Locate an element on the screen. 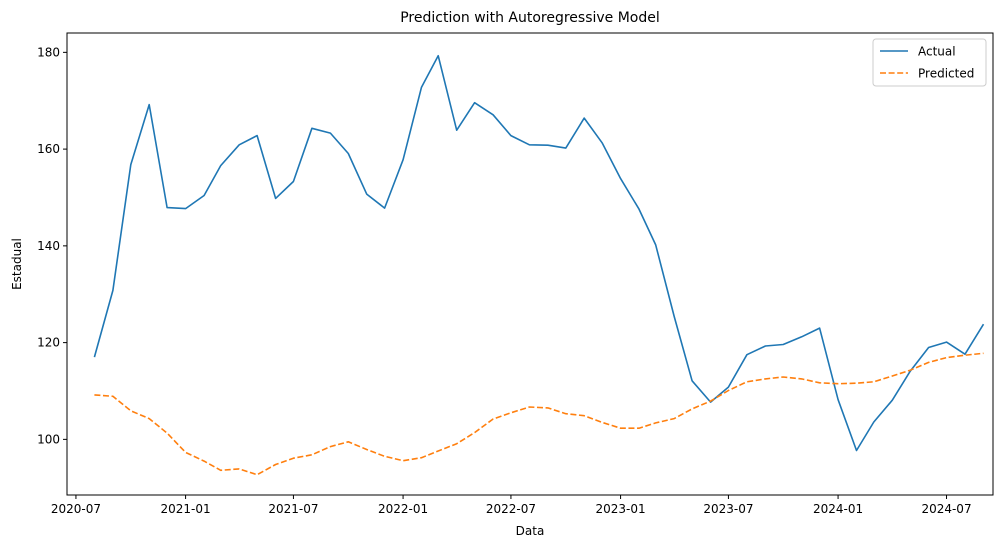  x-tick-label: 2020-07 is located at coordinates (76, 509).